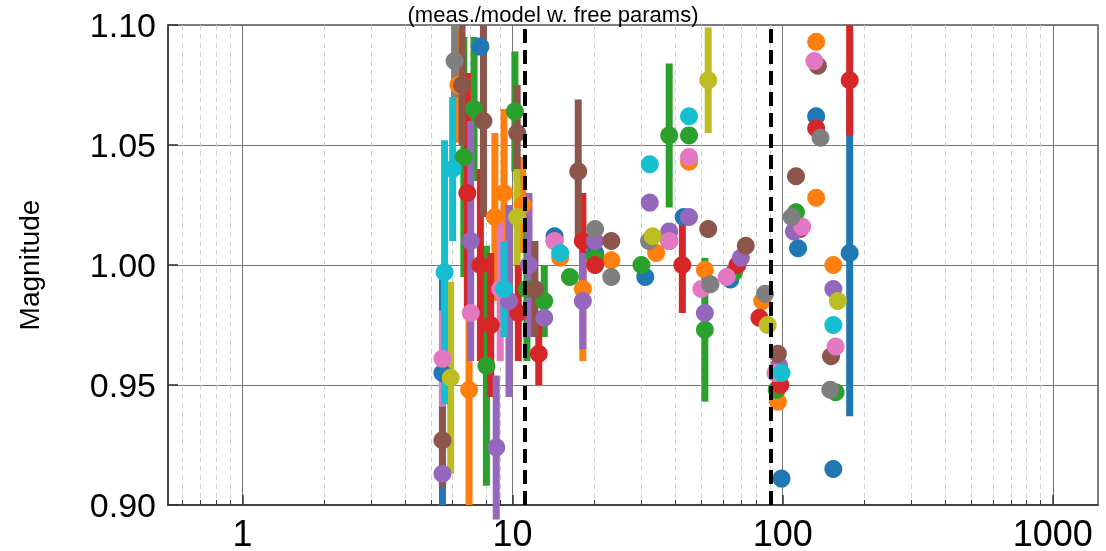 The width and height of the screenshot is (1106, 551). Describe the element at coordinates (1052, 531) in the screenshot. I see `x-tick-label: 1000` at that location.